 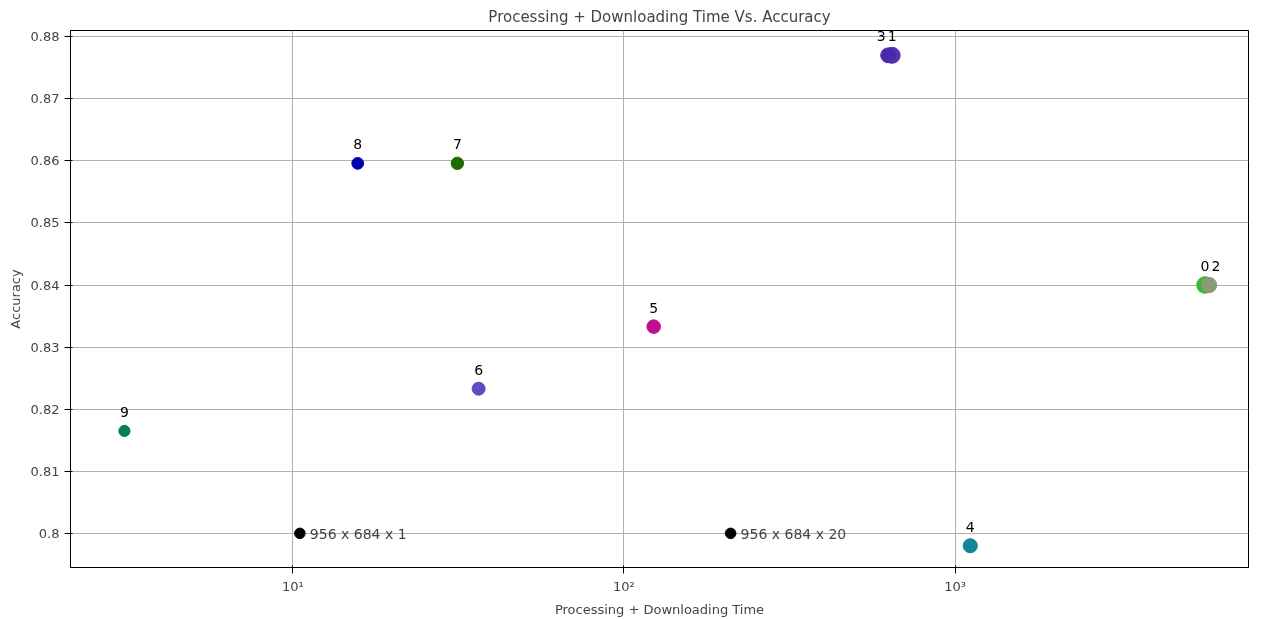 I want to click on y-tick-label: 0.85, so click(x=45, y=223).